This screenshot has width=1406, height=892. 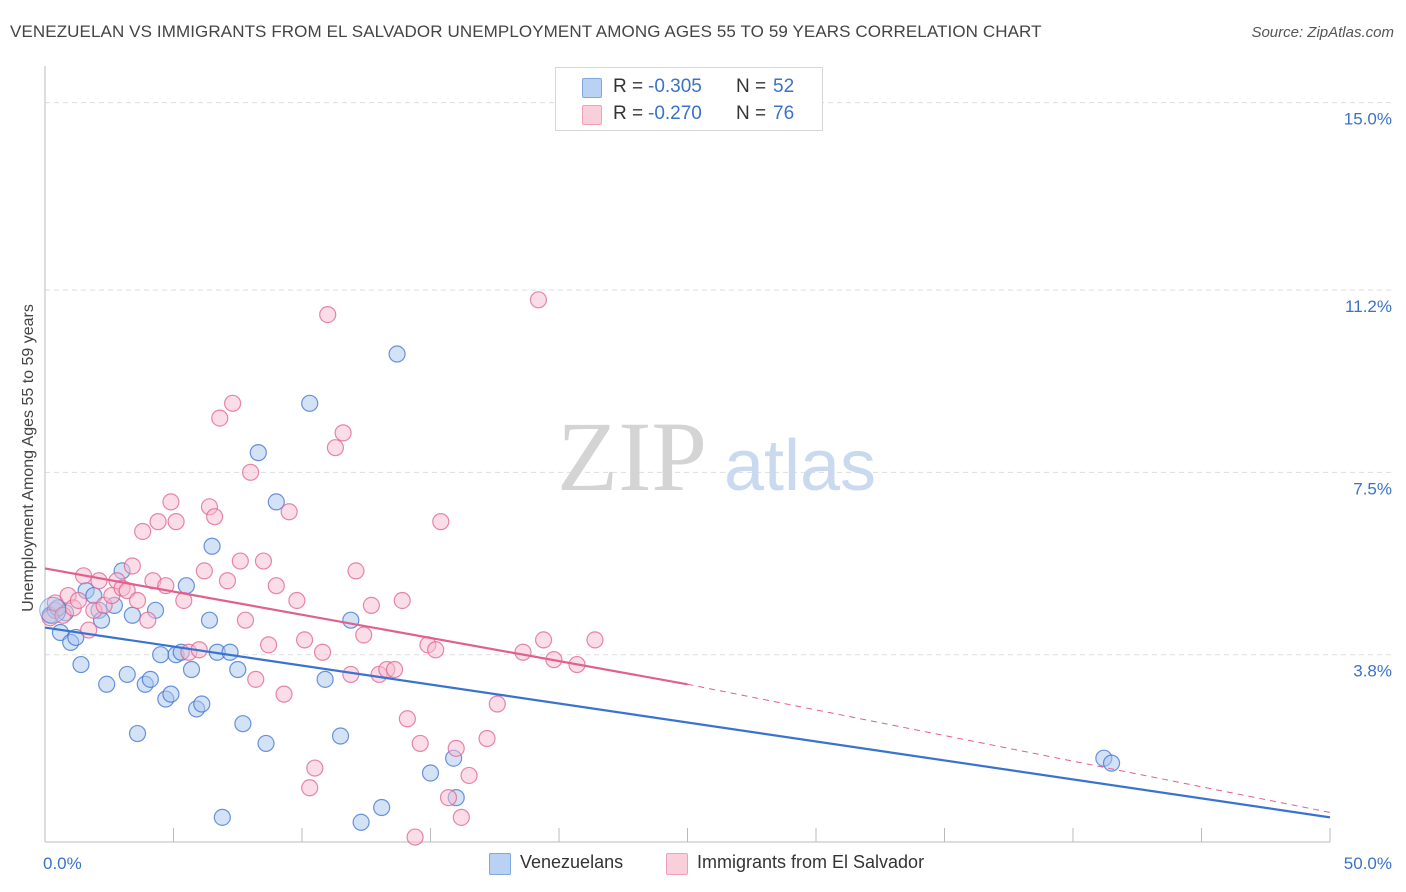 I want to click on x-tick-label-max: 50.0%, so click(x=1368, y=863).